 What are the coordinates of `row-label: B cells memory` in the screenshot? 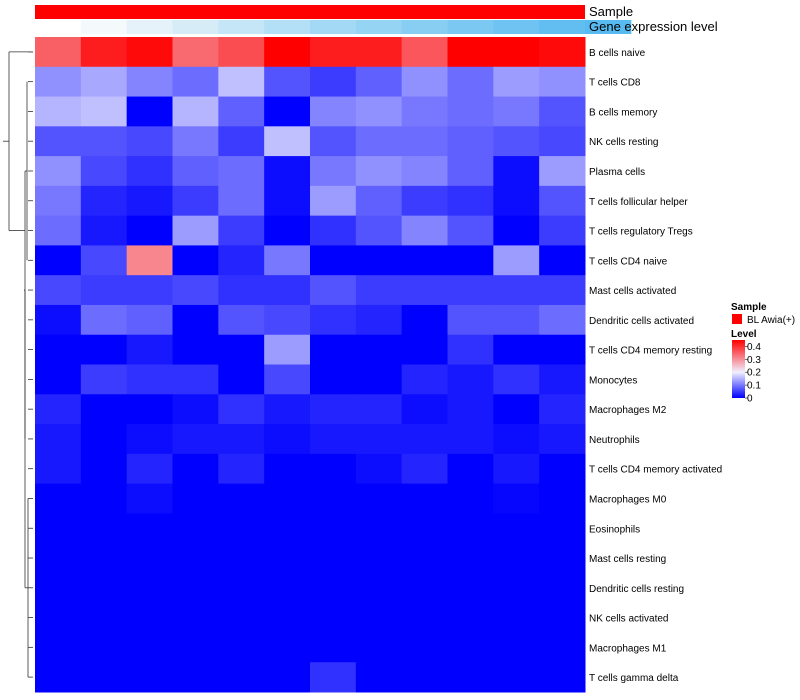 It's located at (623, 112).